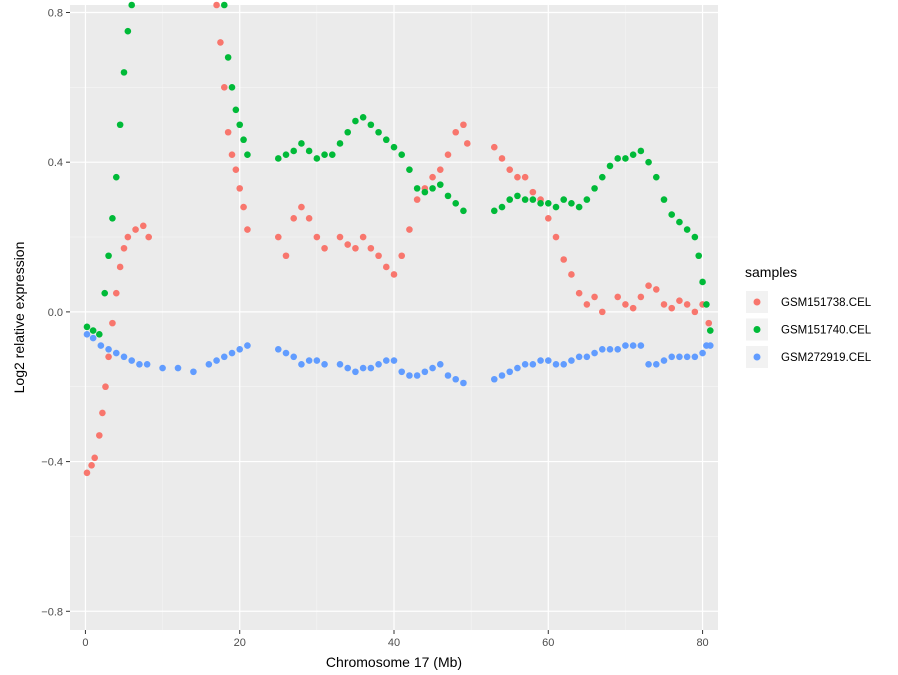 The image size is (898, 675). I want to click on legend-title: samples, so click(771, 272).